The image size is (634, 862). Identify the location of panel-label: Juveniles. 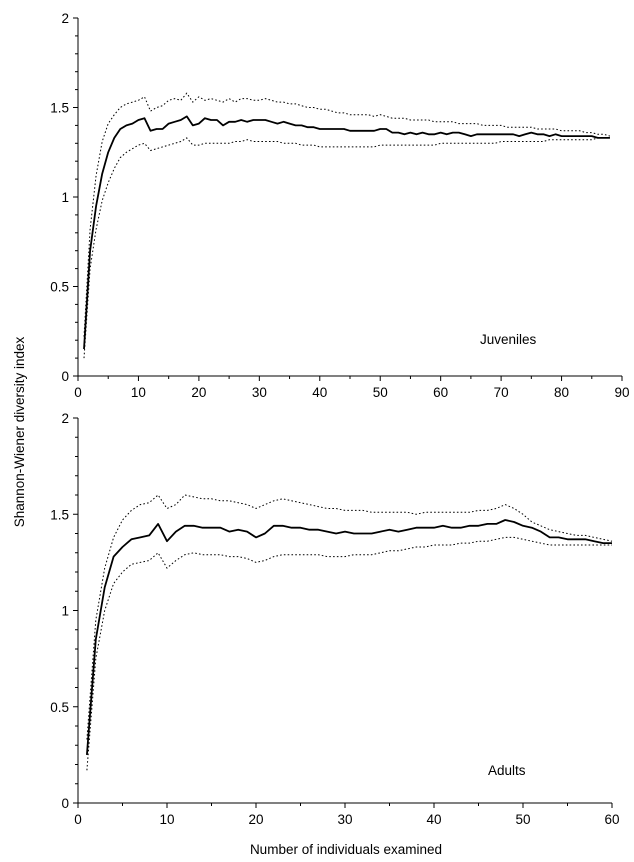
(508, 339).